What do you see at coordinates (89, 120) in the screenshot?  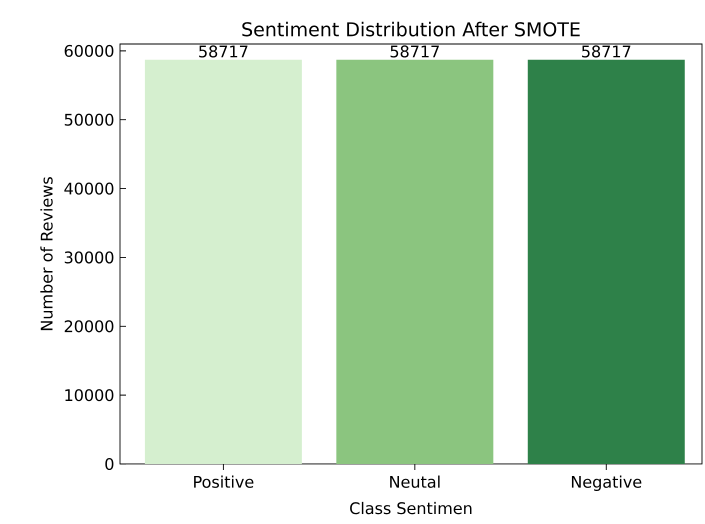 I see `y-tick-label: 50000` at bounding box center [89, 120].